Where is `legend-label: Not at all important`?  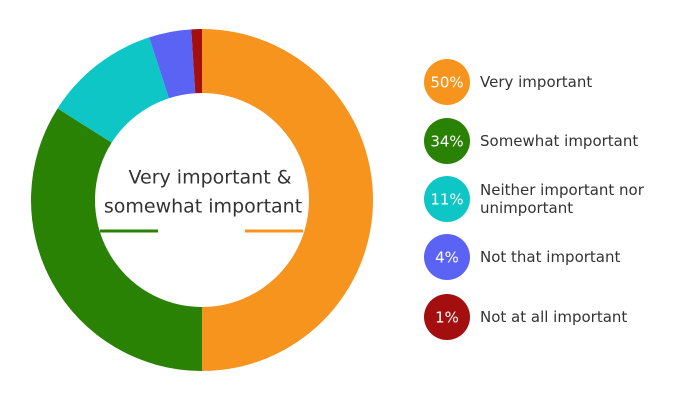 legend-label: Not at all important is located at coordinates (554, 317).